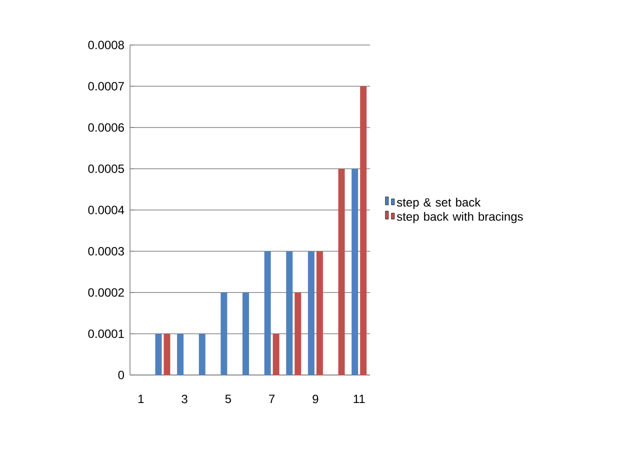 The image size is (621, 457). What do you see at coordinates (141, 399) in the screenshot?
I see `x-tick-label: 1` at bounding box center [141, 399].